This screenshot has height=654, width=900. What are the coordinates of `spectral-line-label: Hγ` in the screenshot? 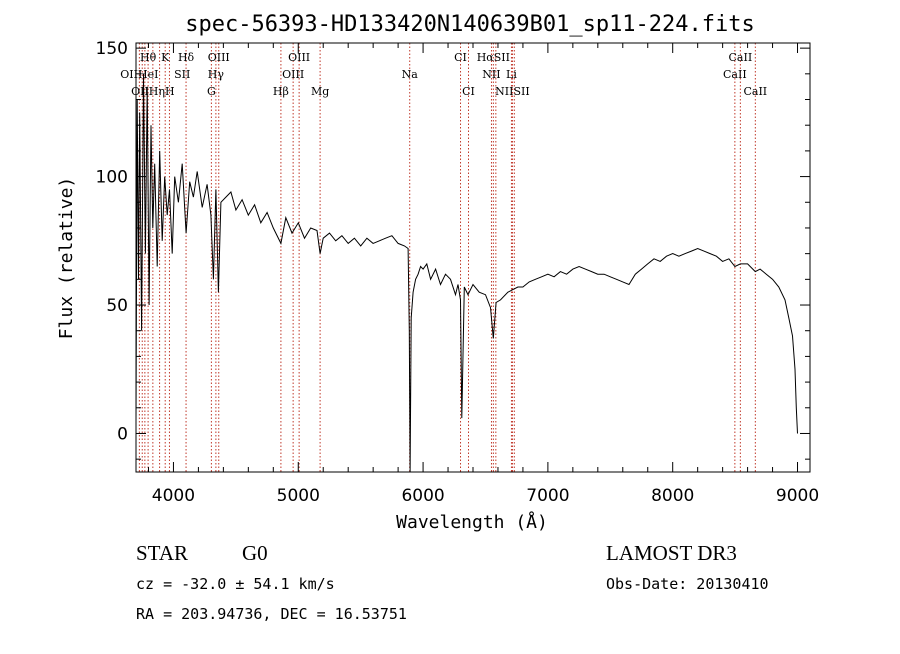 It's located at (216, 74).